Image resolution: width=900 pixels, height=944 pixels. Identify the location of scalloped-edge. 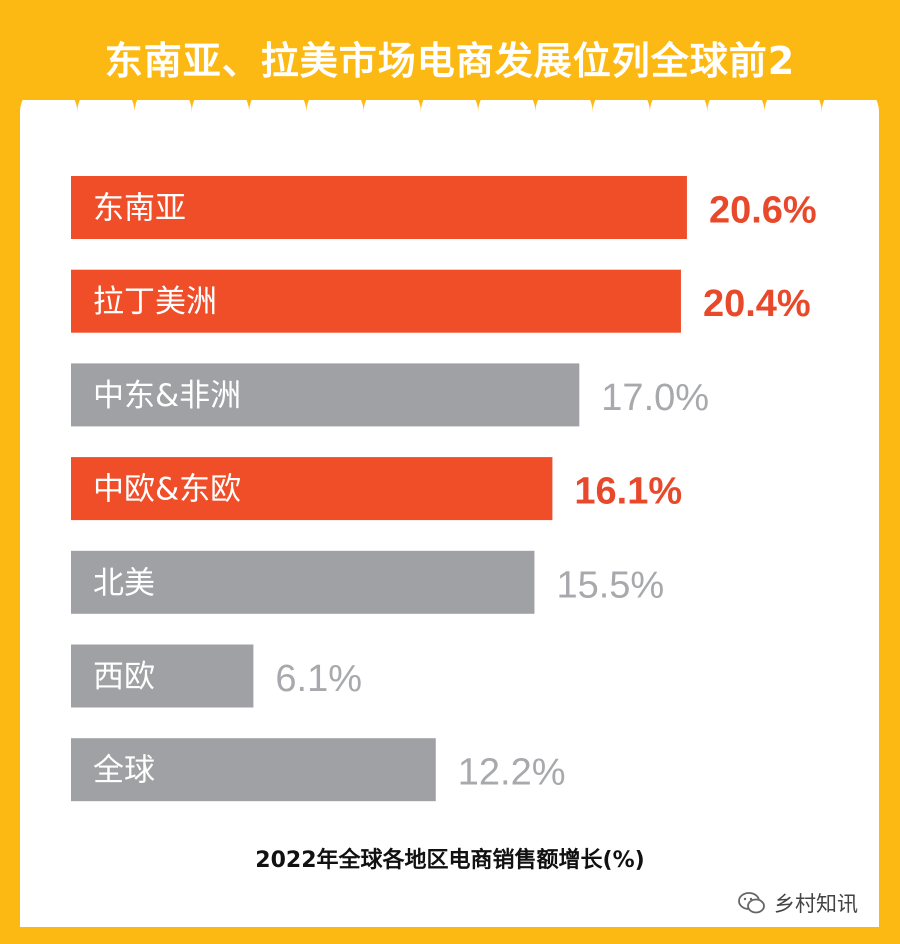
(449, 120).